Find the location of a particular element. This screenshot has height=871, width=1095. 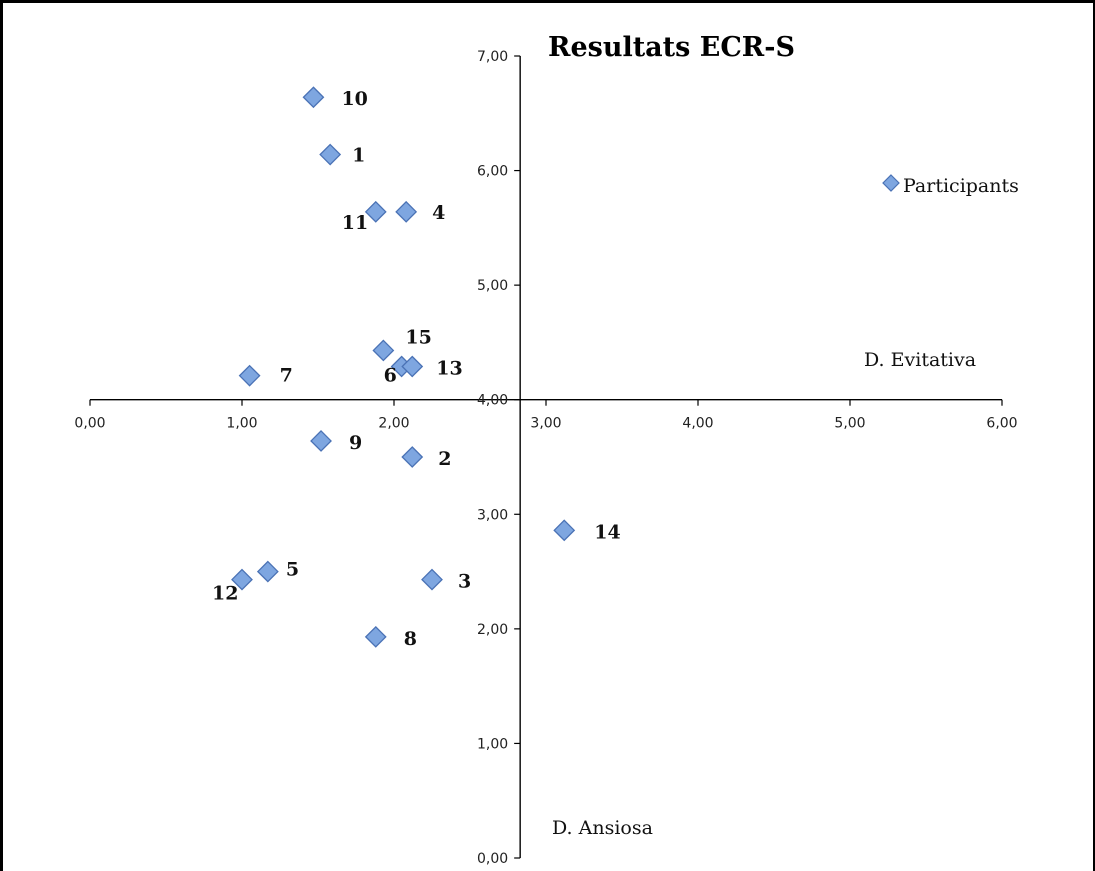

x-tick-labels: 0,00 1,00 2,00 3,00 4,00 5,00 6,00 is located at coordinates (546, 415).